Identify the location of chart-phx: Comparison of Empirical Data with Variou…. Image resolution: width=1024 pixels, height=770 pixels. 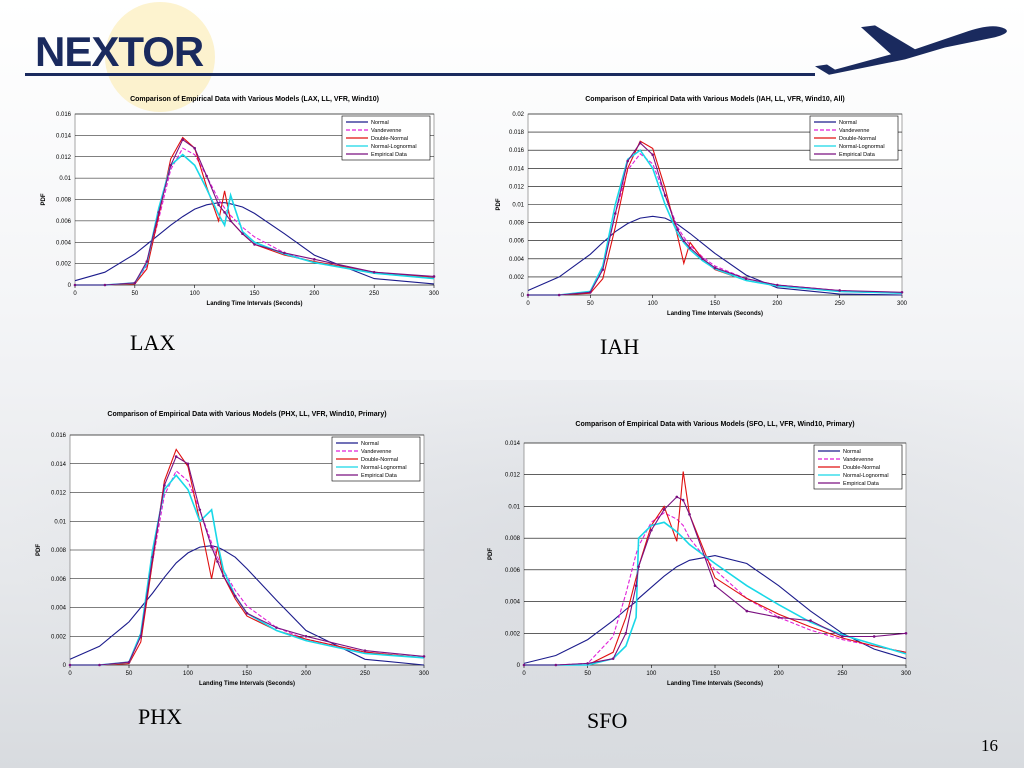
(230, 552).